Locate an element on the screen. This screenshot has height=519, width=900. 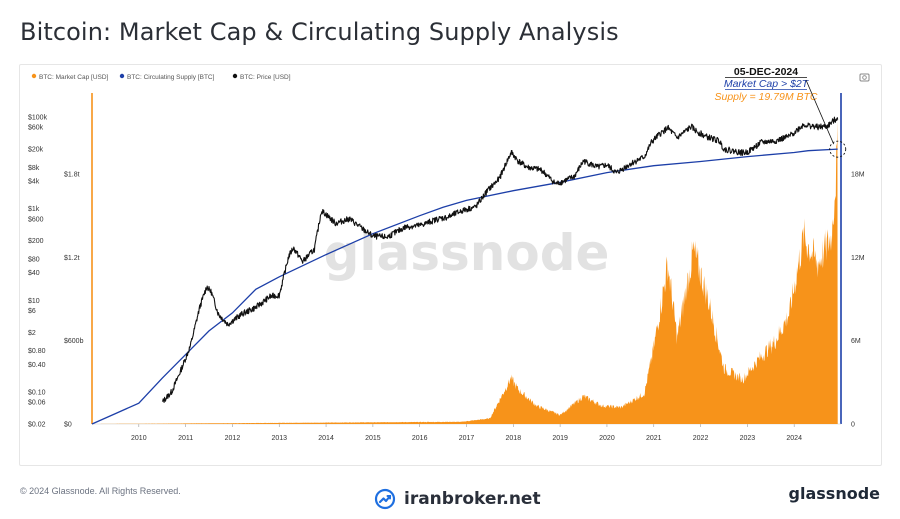
supply-tick-label: 18M is located at coordinates (858, 175).